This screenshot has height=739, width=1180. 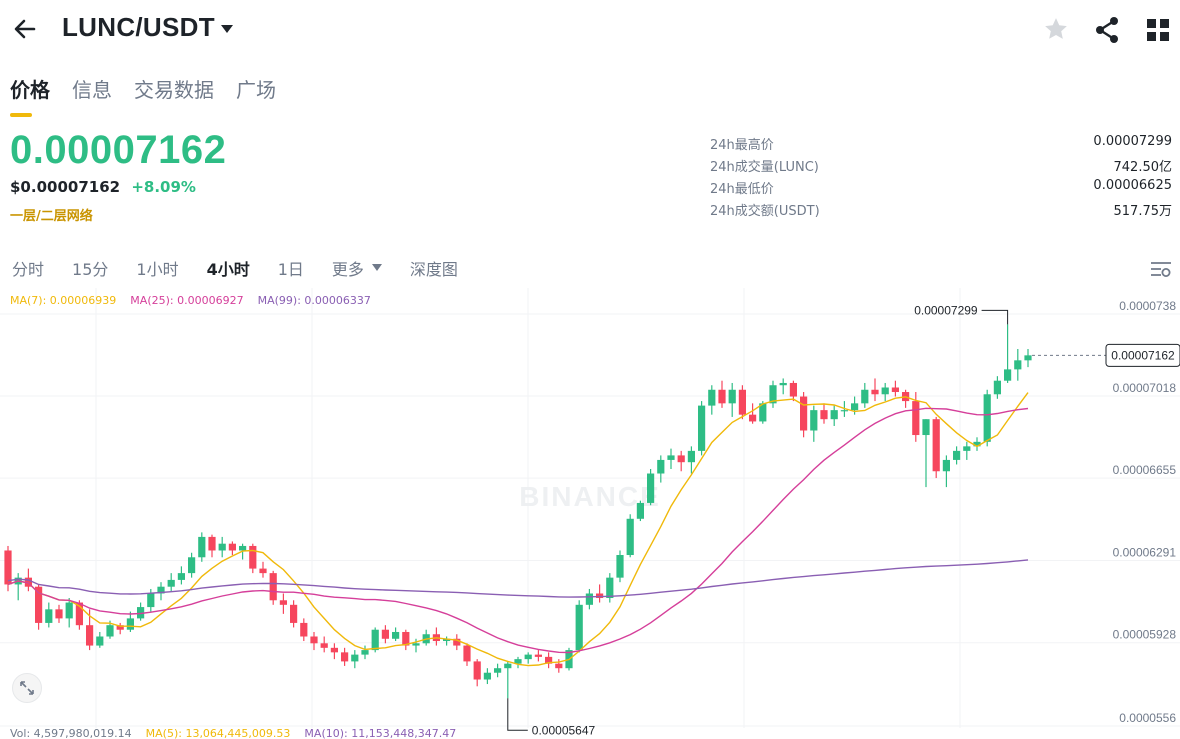 What do you see at coordinates (174, 90) in the screenshot?
I see `tab-trading-data: 交易数据` at bounding box center [174, 90].